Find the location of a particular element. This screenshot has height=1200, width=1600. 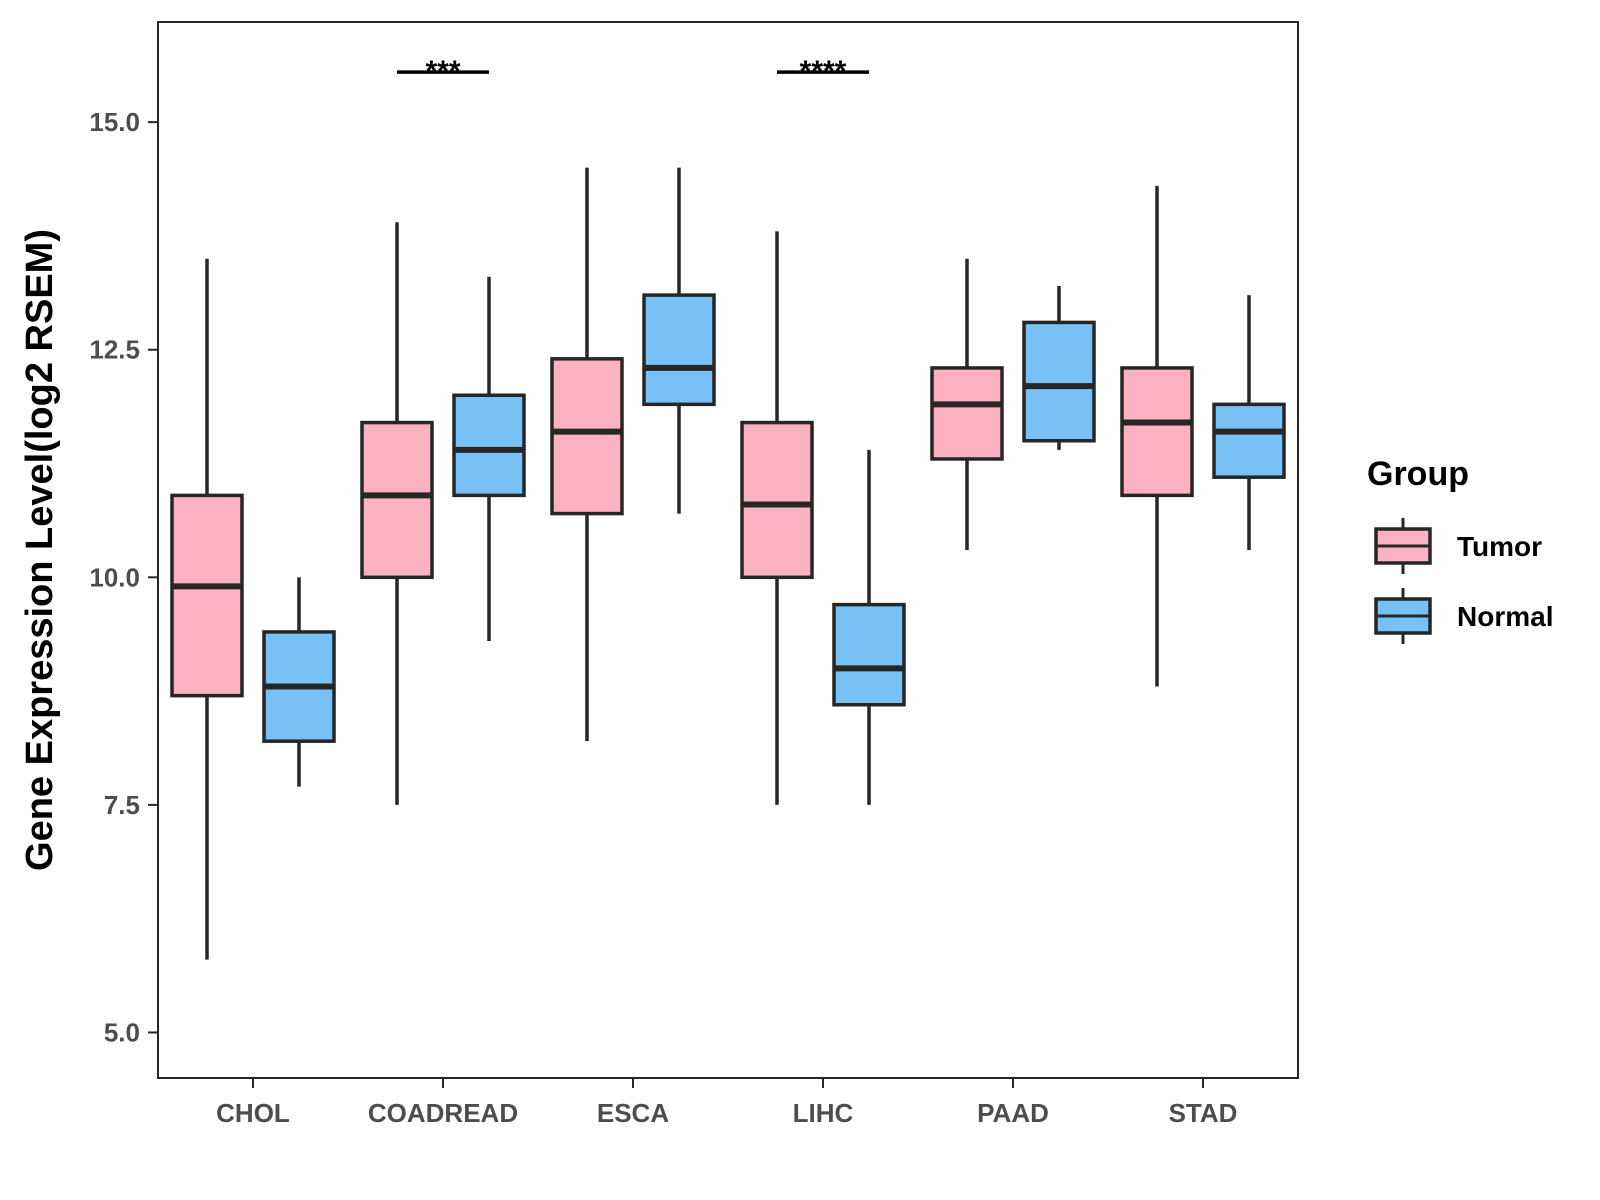

y-axis: 5.0 7.5 10.0 12.5 15.0 is located at coordinates (123, 577).